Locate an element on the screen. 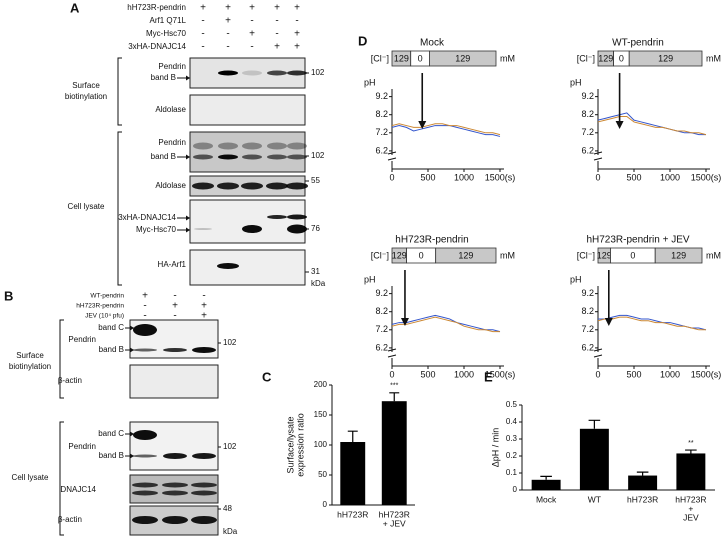 This screenshot has width=724, height=539. size-marker: kDa is located at coordinates (318, 283).